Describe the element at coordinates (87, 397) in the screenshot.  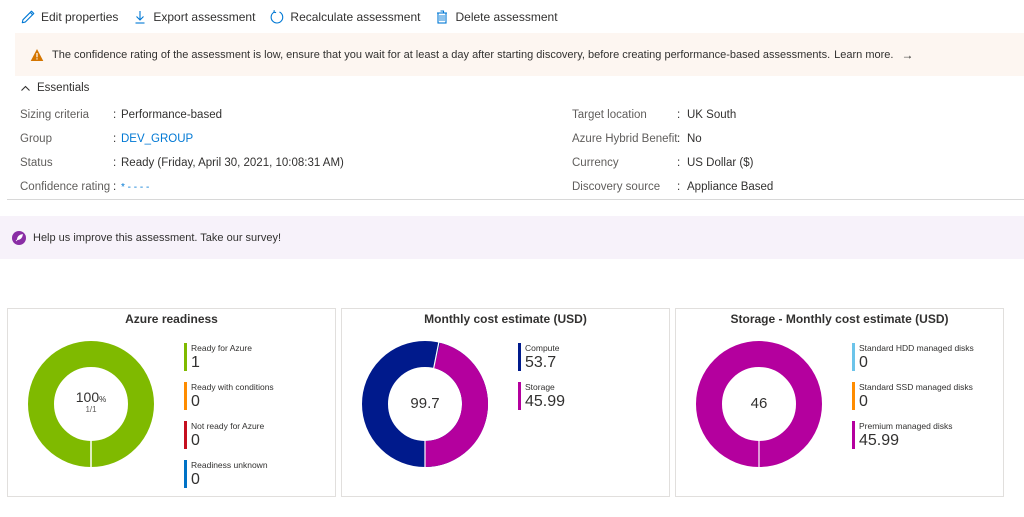
I see `readiness-percent: 100` at that location.